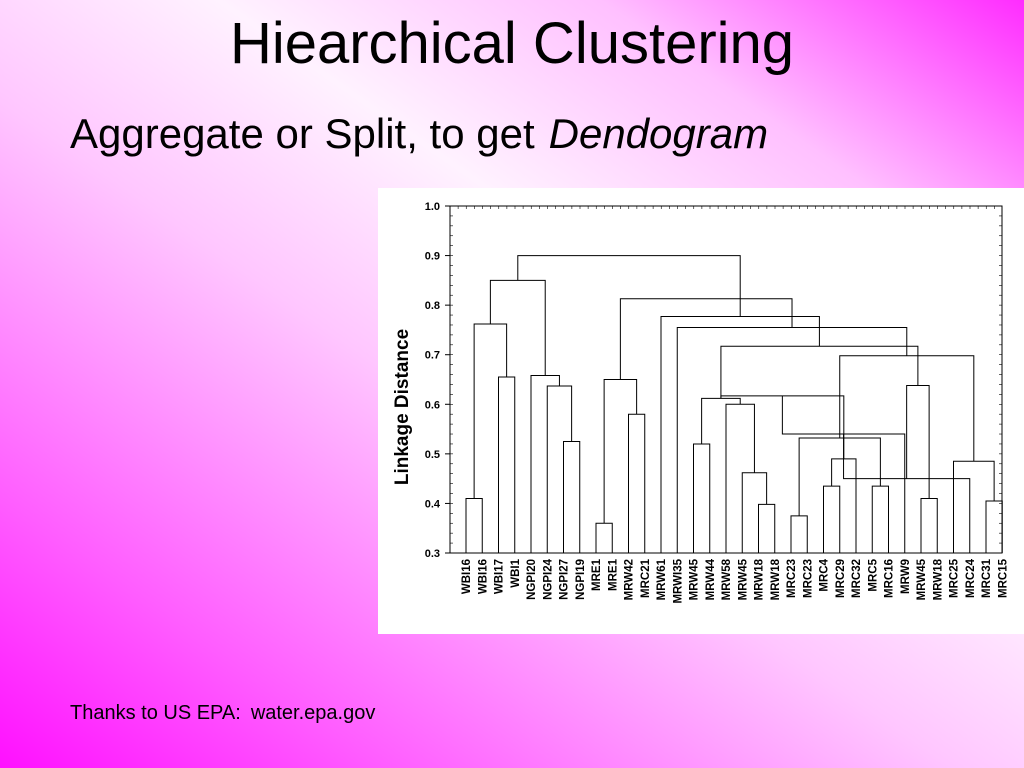  I want to click on leaf-label: MRC29, so click(841, 578).